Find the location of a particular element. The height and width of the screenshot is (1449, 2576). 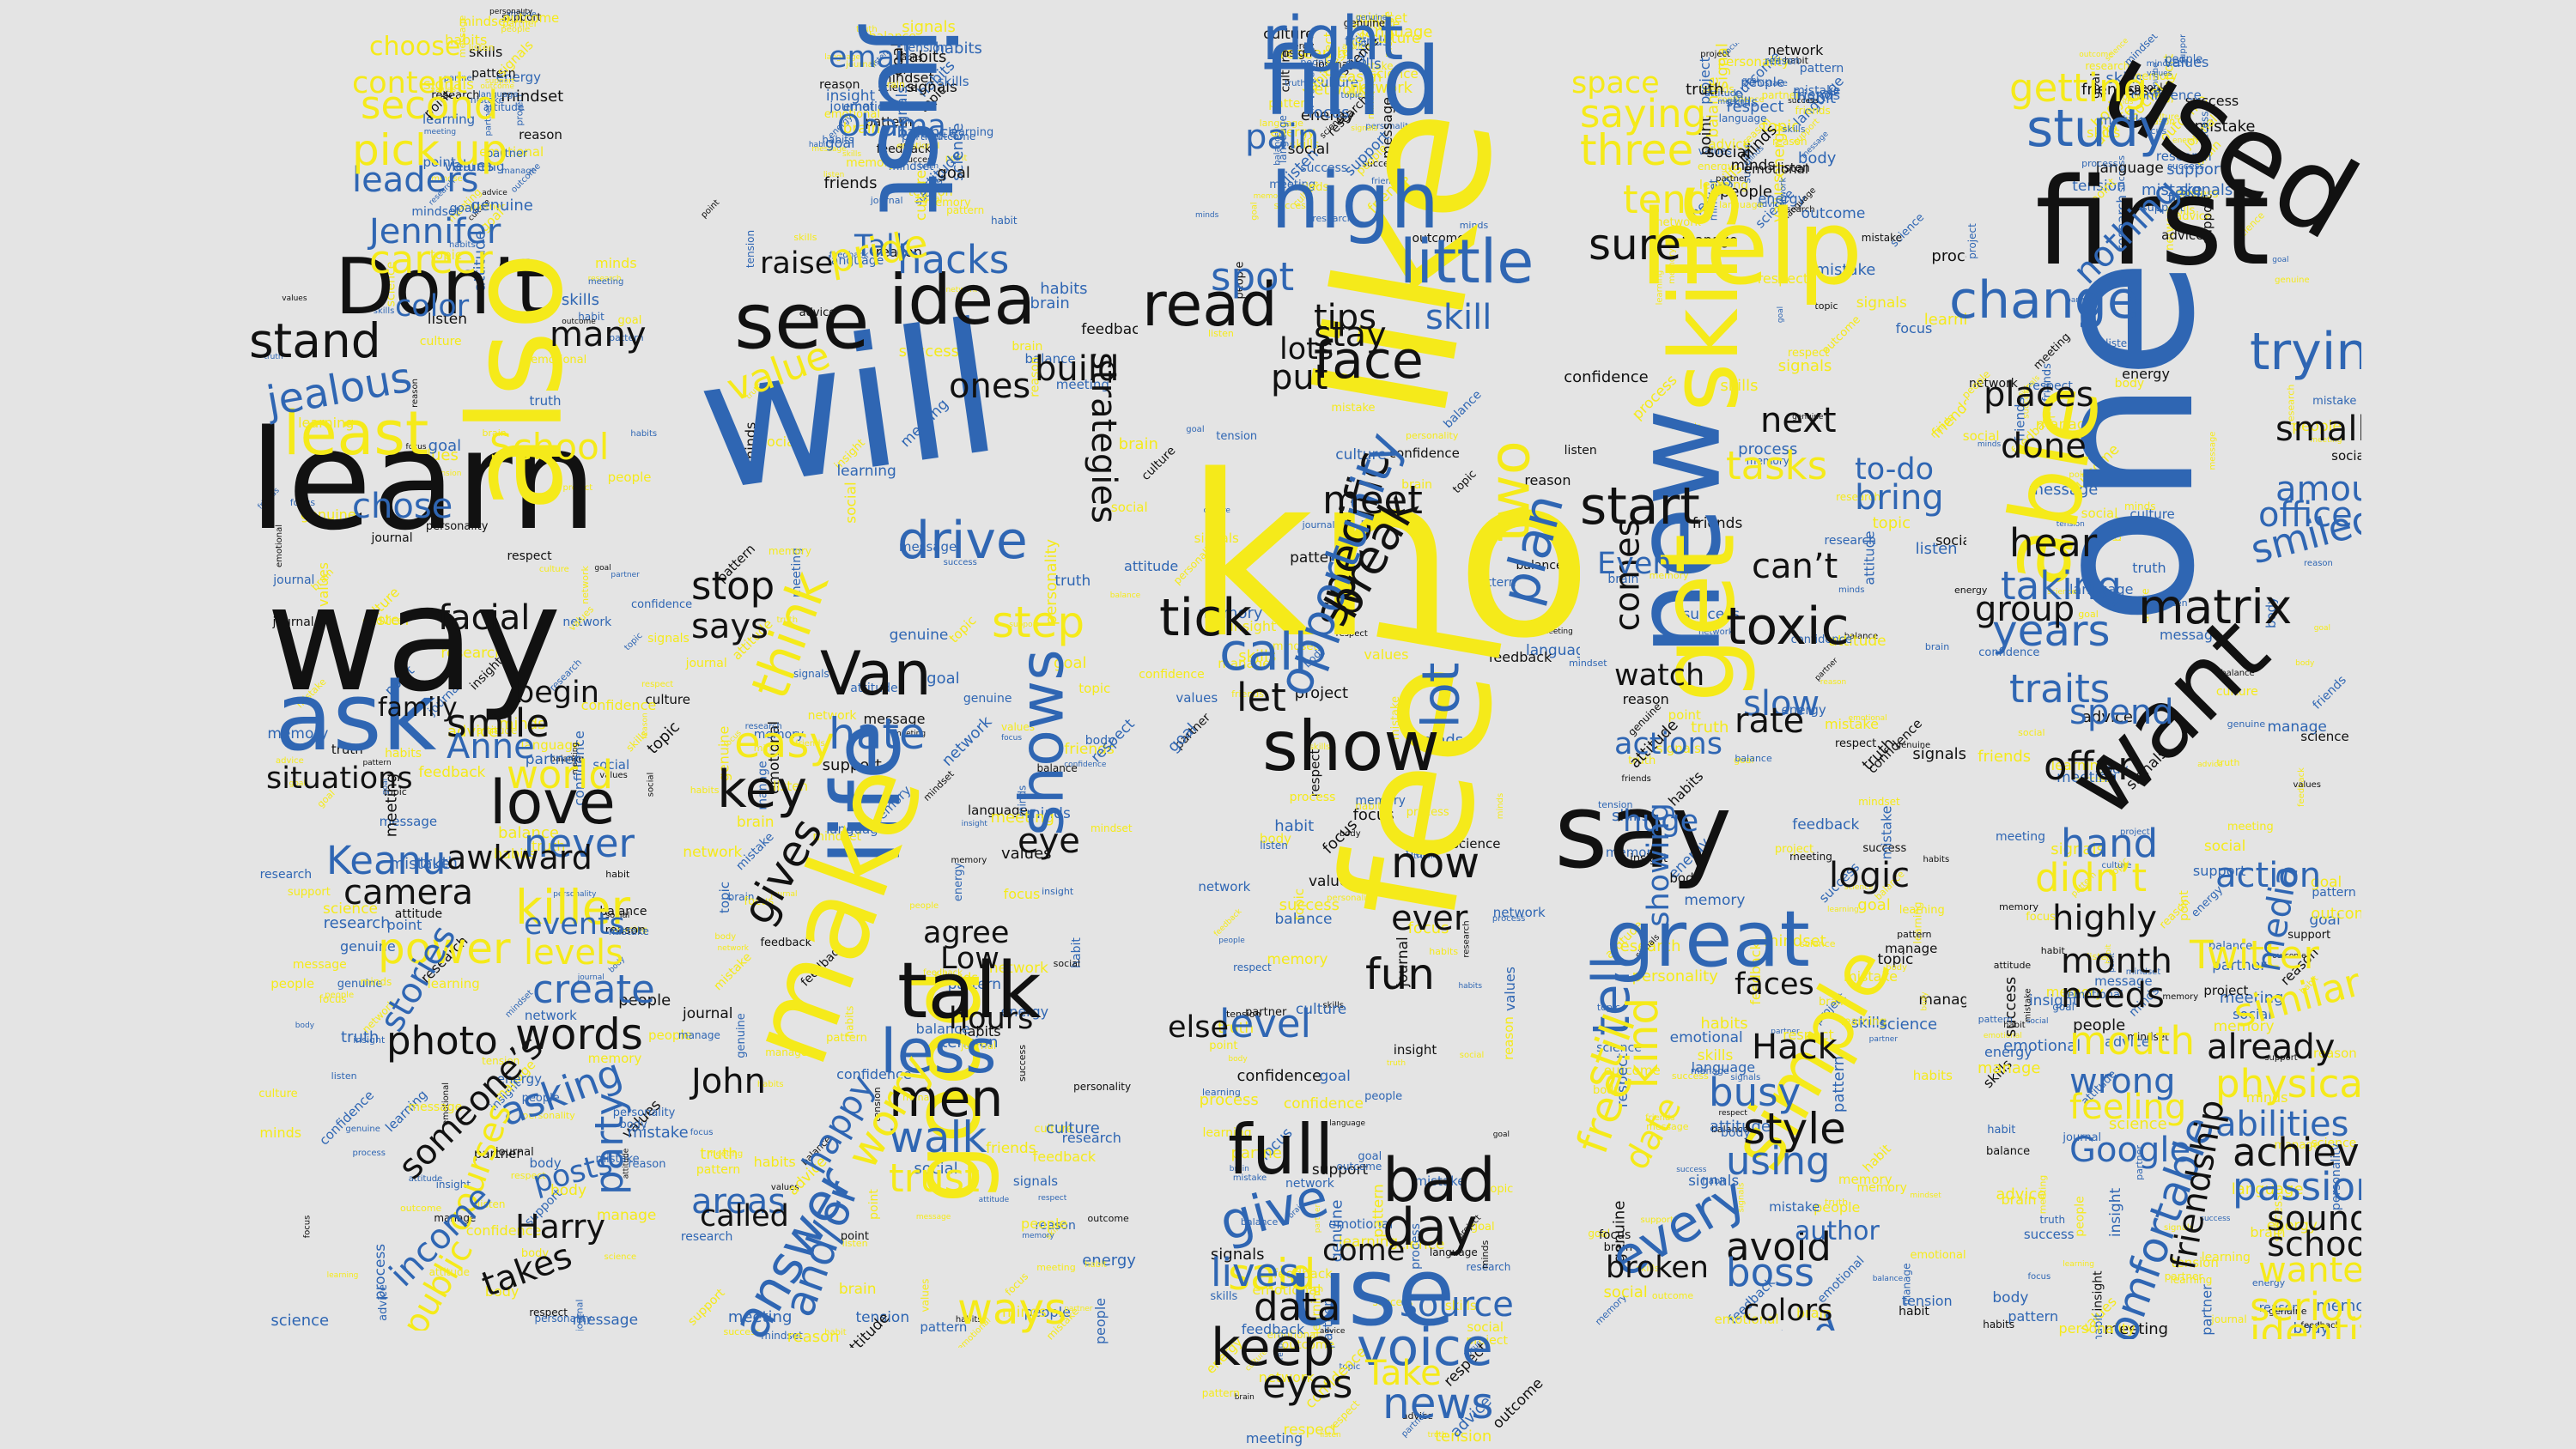

cloud-word: eye is located at coordinates (1049, 841).